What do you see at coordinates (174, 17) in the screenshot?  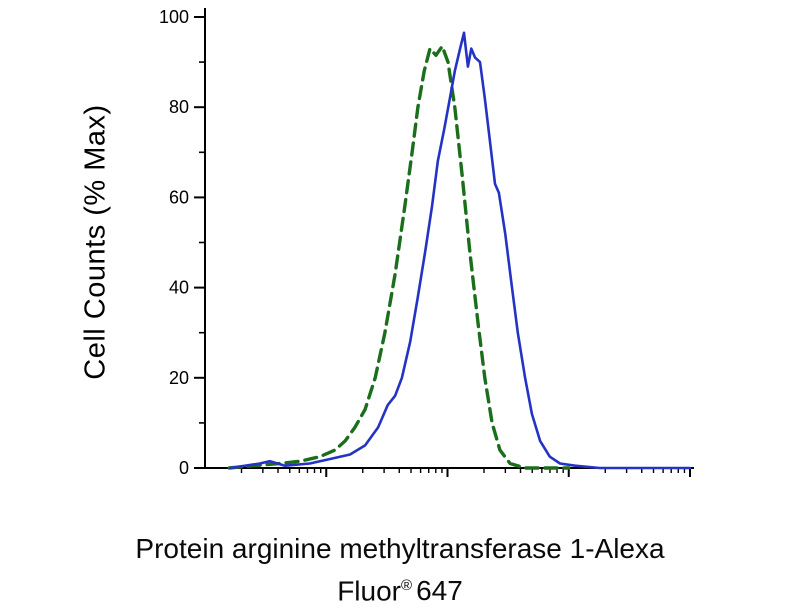 I see `y-tick-label: 100` at bounding box center [174, 17].